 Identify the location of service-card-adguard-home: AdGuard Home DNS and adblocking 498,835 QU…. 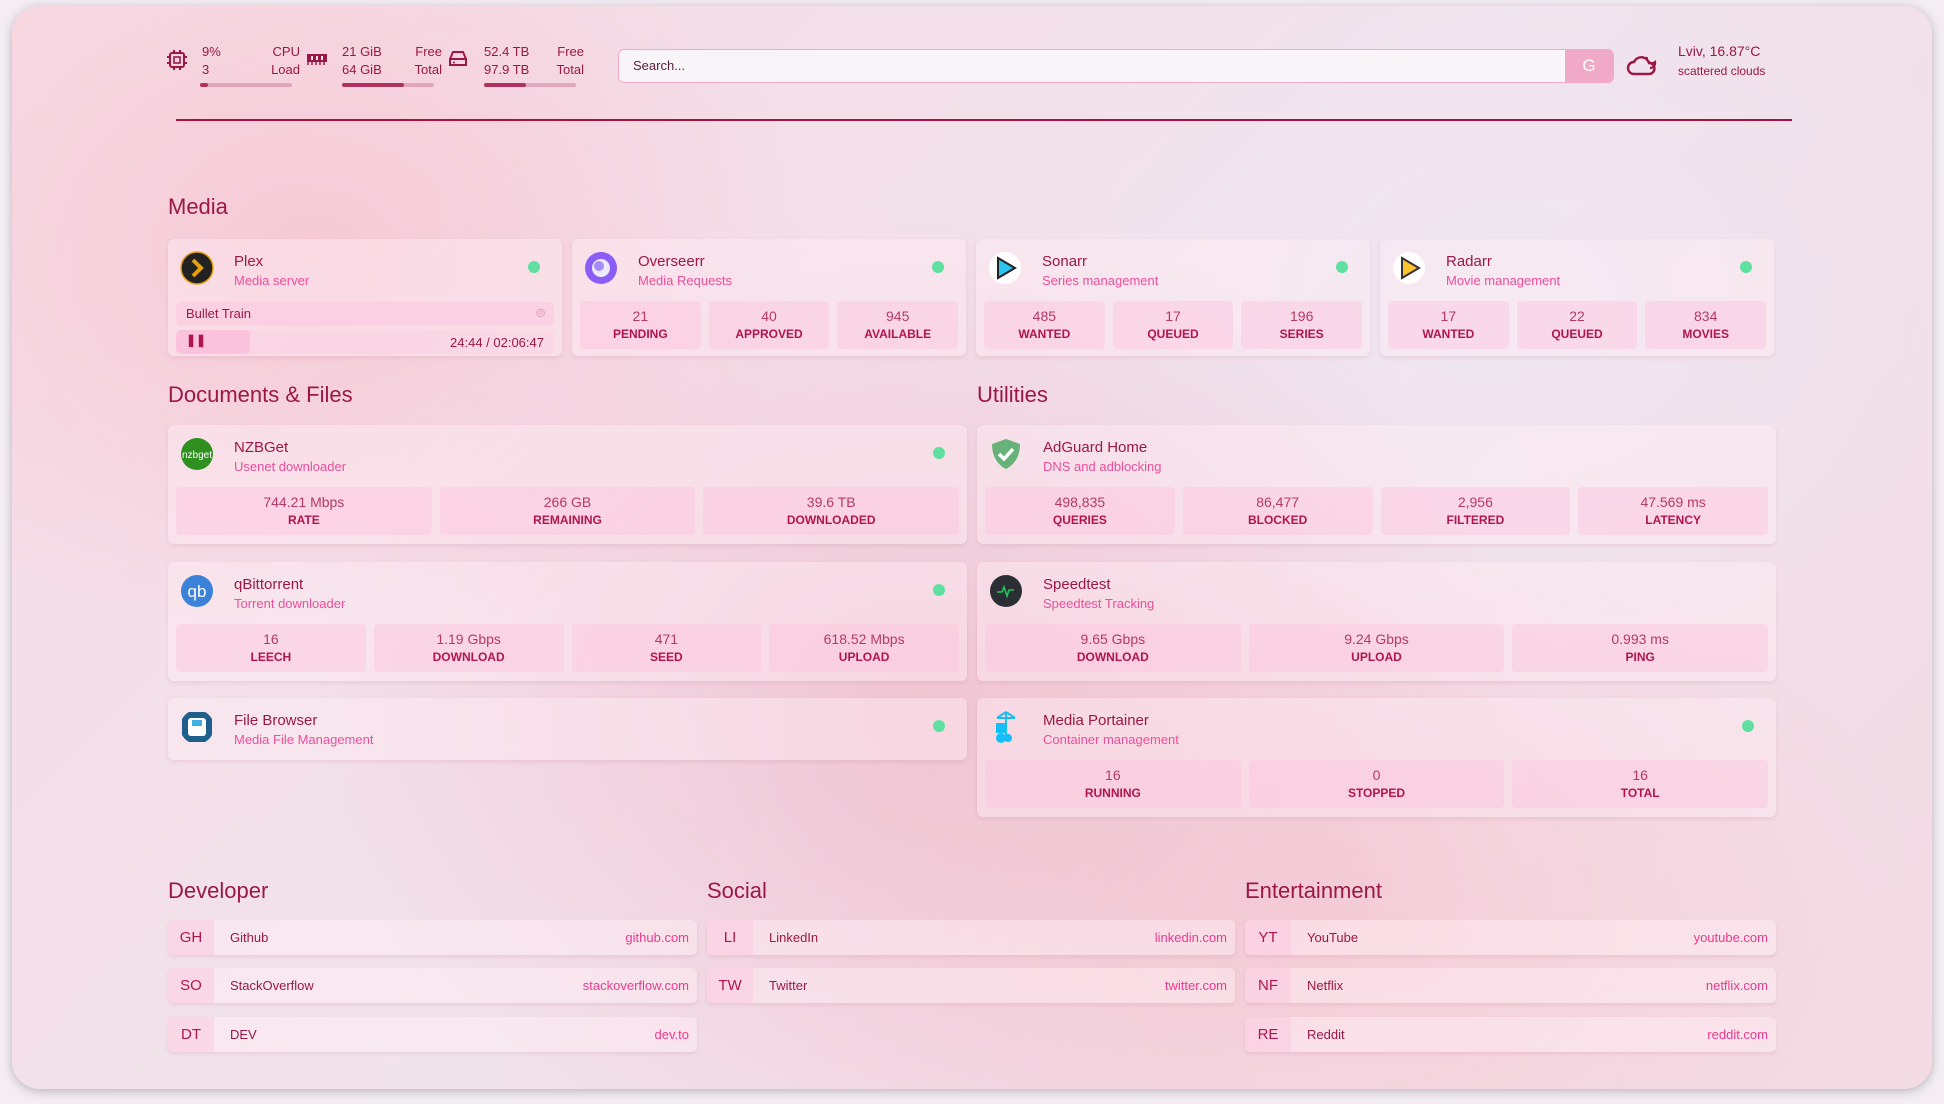
(1376, 484).